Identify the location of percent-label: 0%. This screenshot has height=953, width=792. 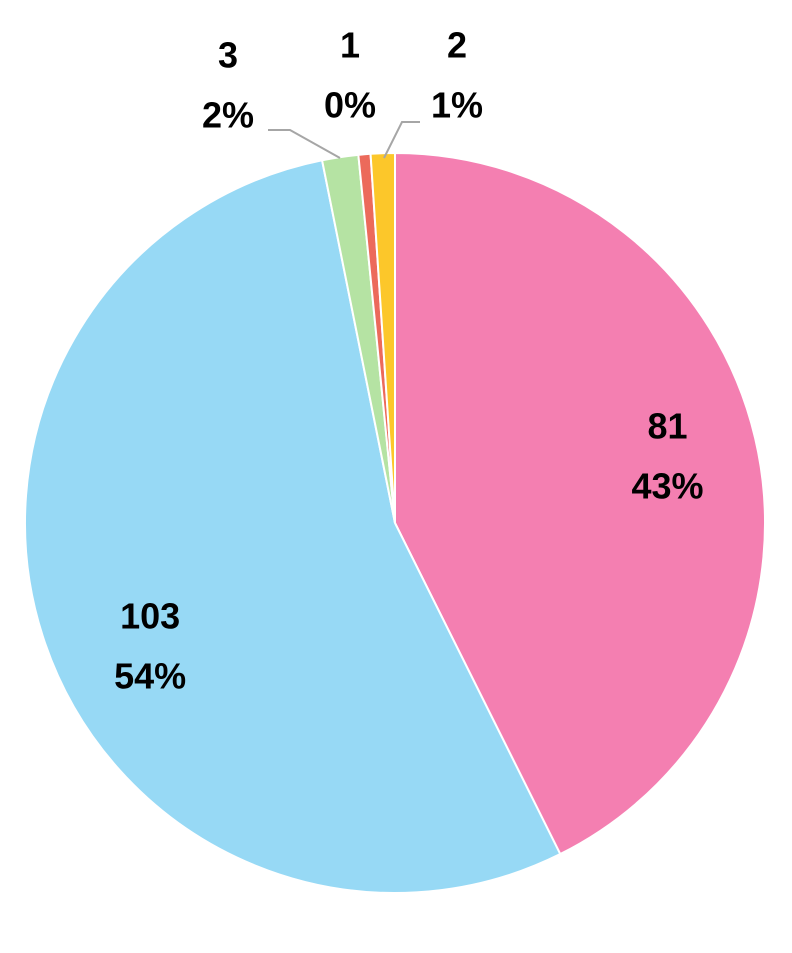
(350, 105).